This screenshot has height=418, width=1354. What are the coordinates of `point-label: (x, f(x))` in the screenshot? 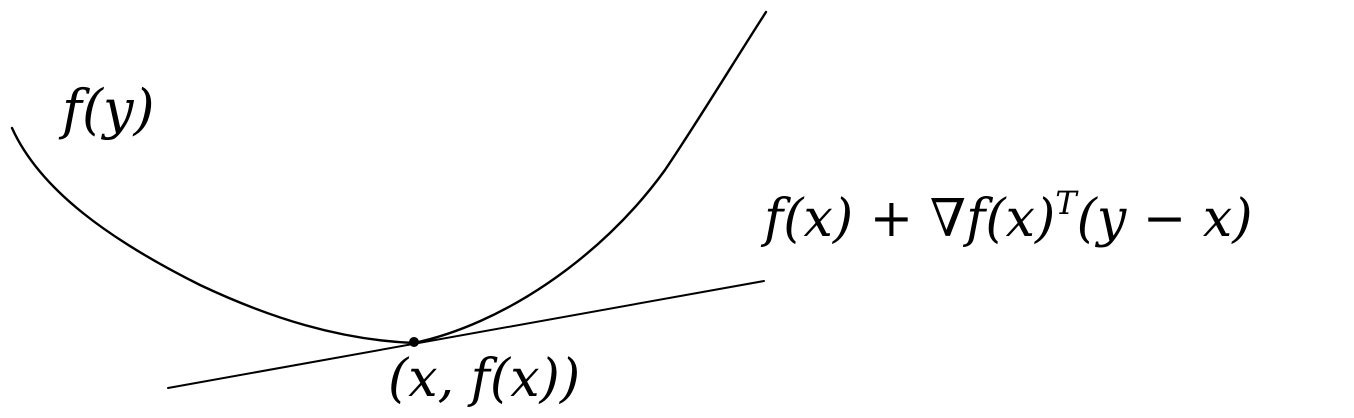 It's located at (484, 379).